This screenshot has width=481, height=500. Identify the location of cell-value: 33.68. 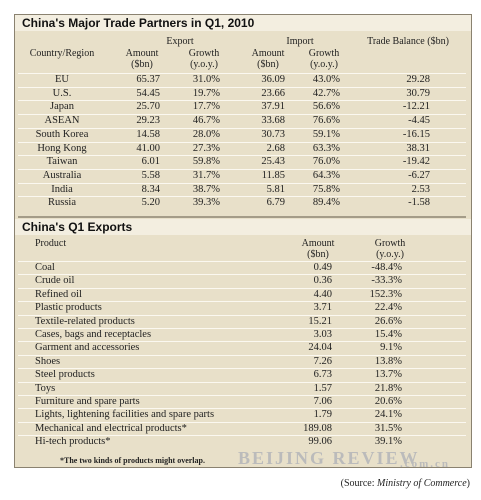
(273, 121).